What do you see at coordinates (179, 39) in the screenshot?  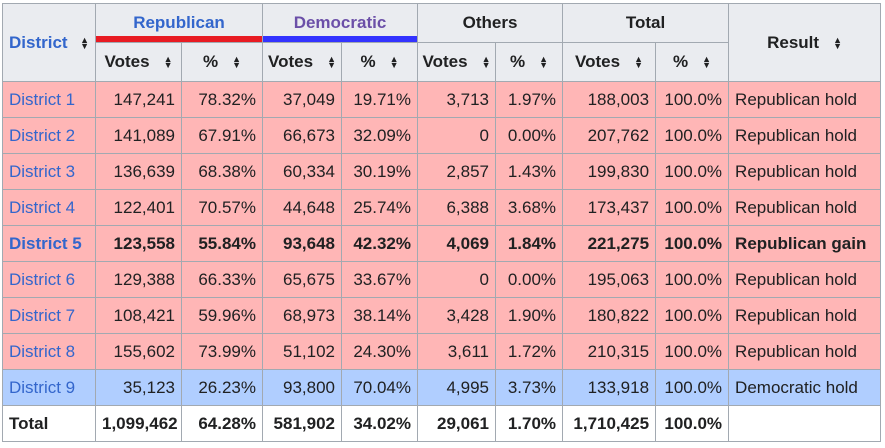 I see `republican-color-bar` at bounding box center [179, 39].